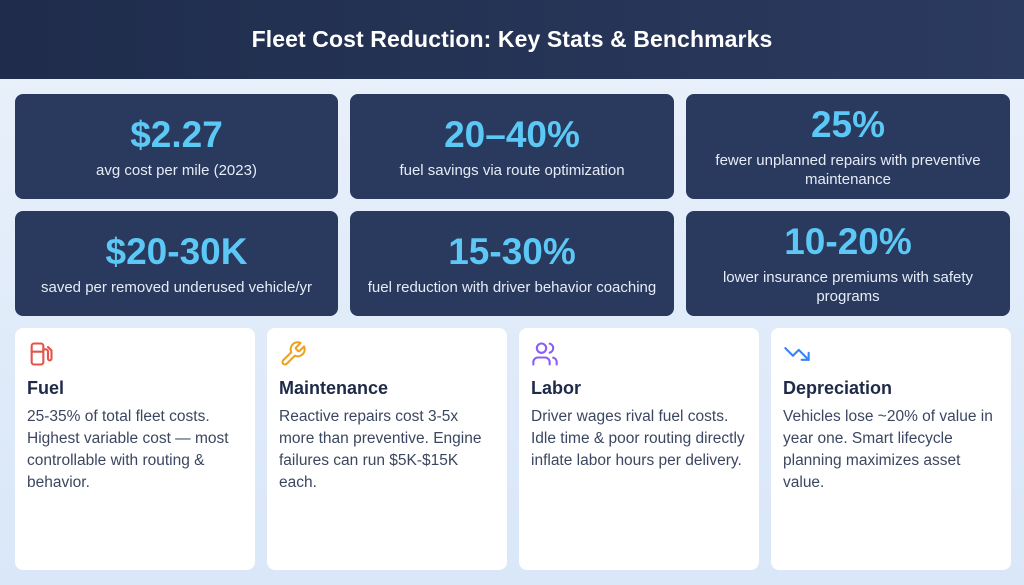 Image resolution: width=1024 pixels, height=585 pixels. Describe the element at coordinates (293, 353) in the screenshot. I see `wrench-icon` at that location.